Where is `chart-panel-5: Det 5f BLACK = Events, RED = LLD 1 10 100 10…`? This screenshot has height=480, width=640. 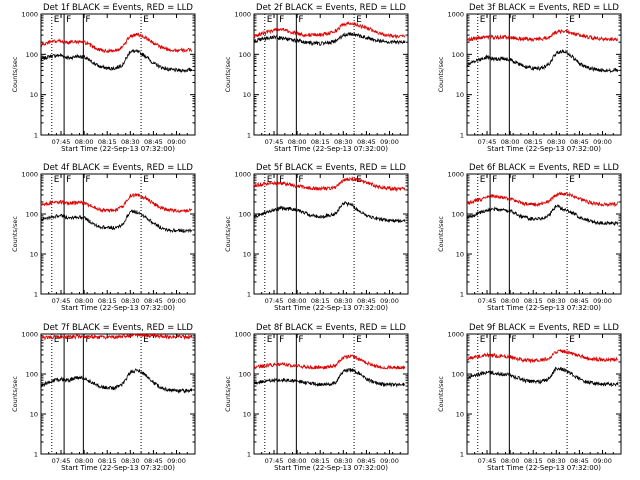
chart-panel-5: Det 5f BLACK = Events, RED = LLD 1 10 100 10… is located at coordinates (316, 237).